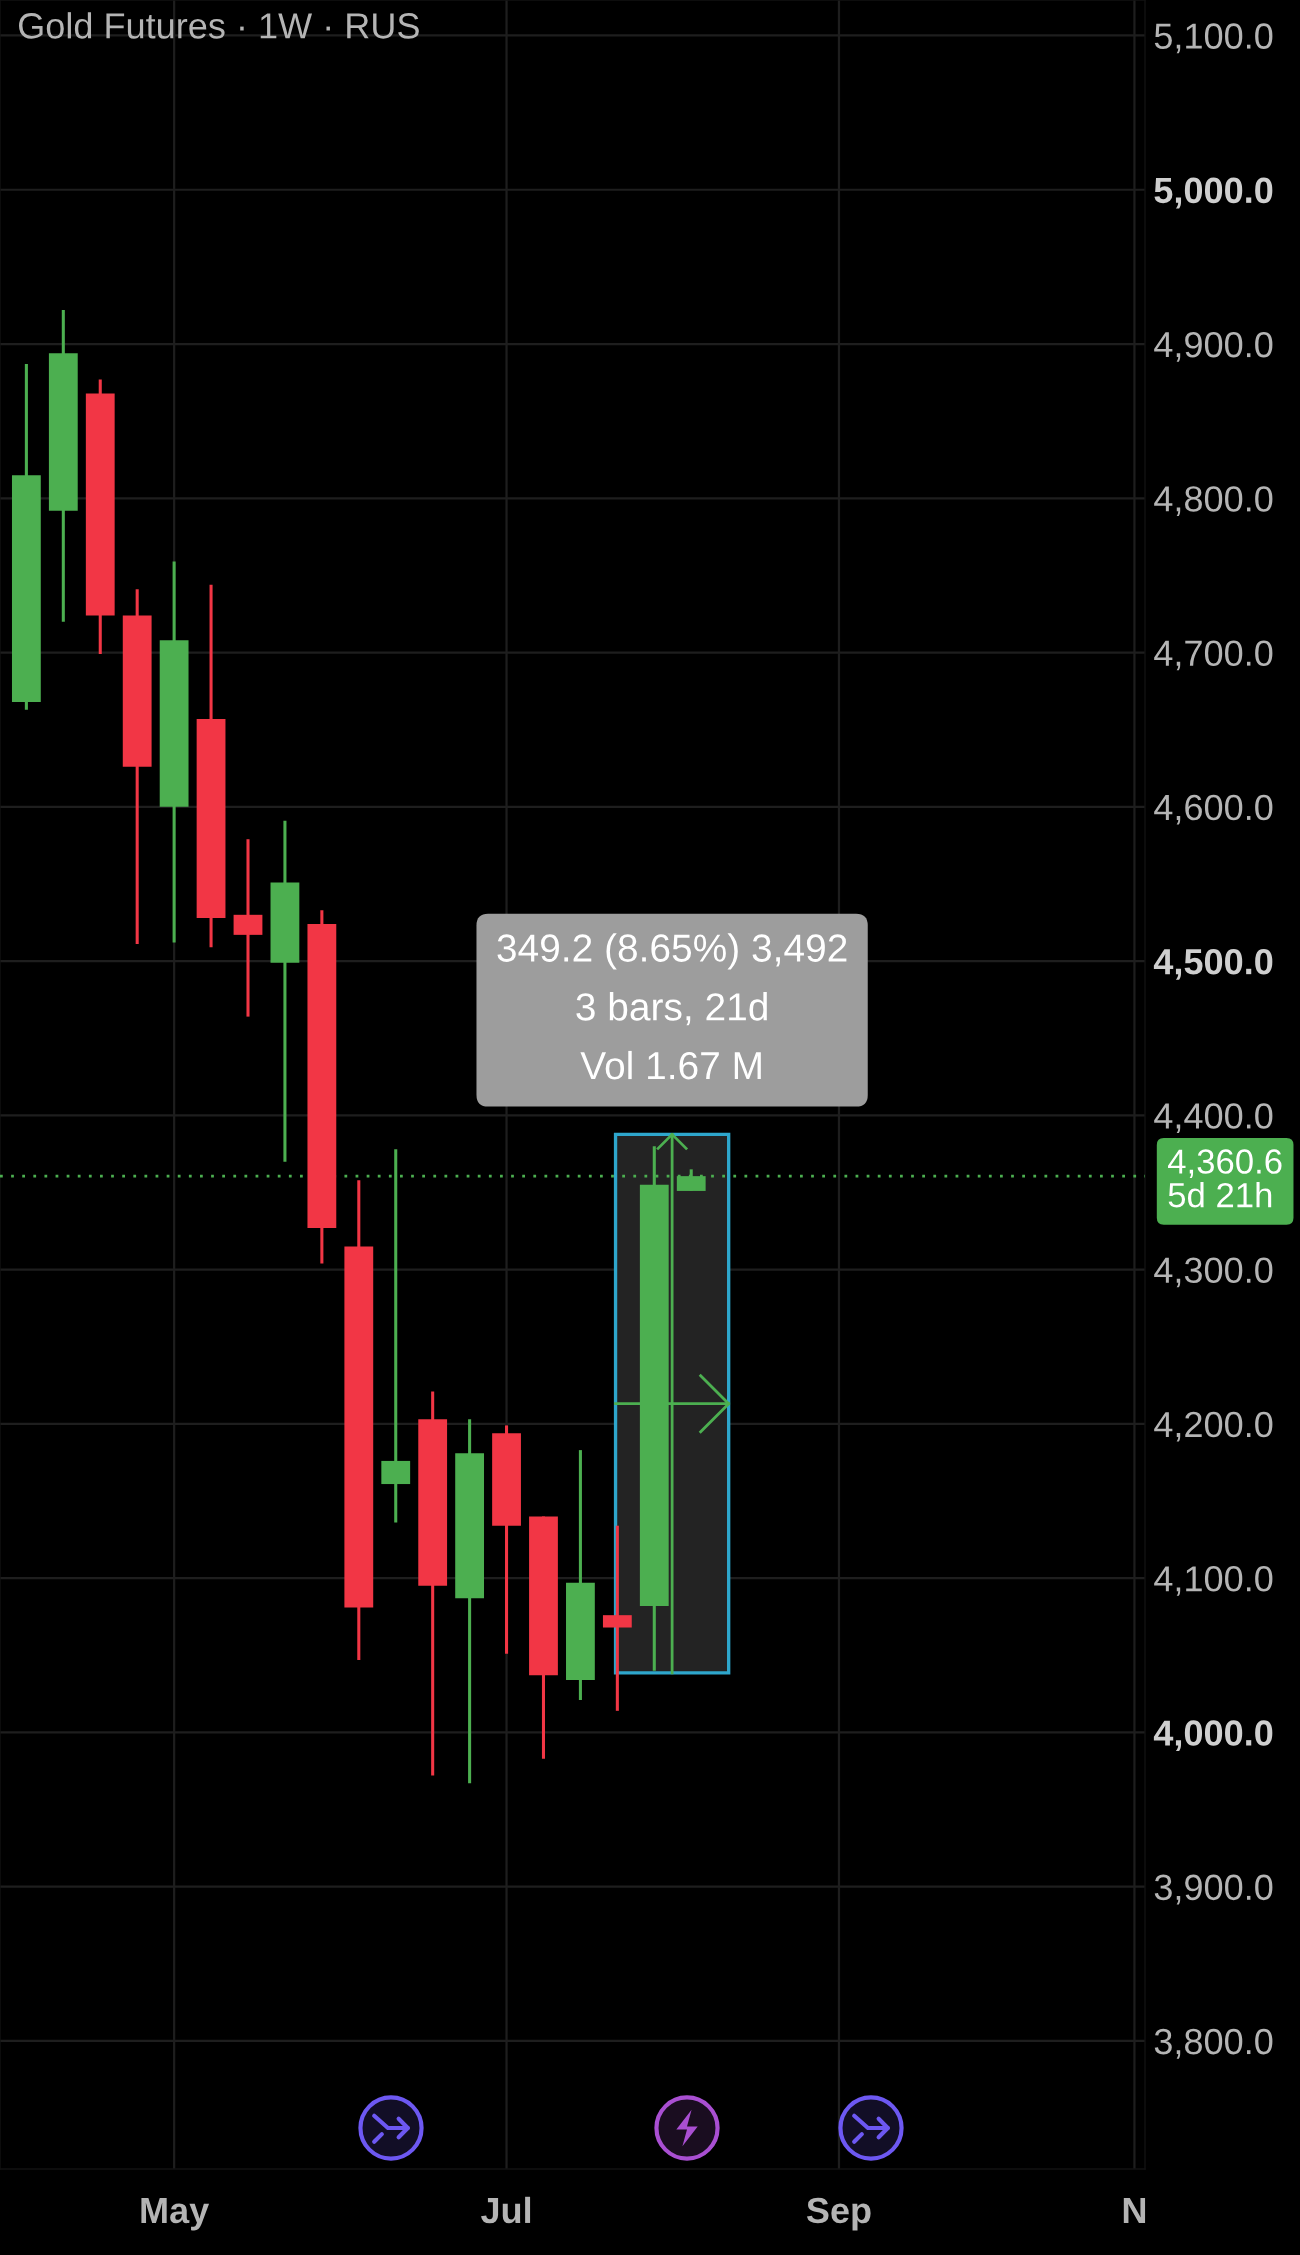 The image size is (1300, 2255). What do you see at coordinates (1213, 655) in the screenshot?
I see `y-tick-label: 4,700.0` at bounding box center [1213, 655].